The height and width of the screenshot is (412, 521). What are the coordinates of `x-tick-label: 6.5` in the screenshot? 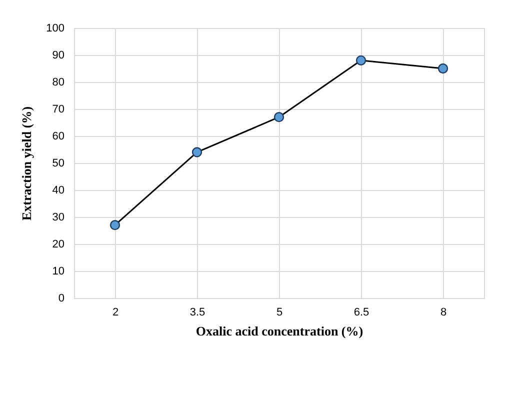 It's located at (362, 312).